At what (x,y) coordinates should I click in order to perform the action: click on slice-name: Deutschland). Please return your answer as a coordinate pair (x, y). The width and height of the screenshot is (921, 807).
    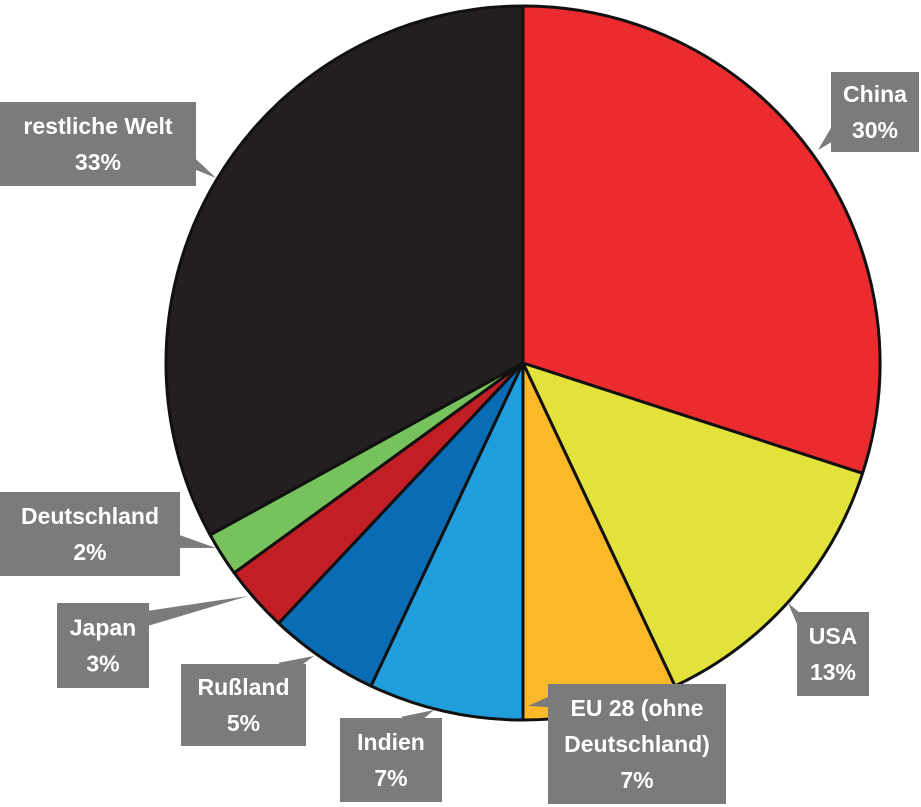
    Looking at the image, I should click on (637, 744).